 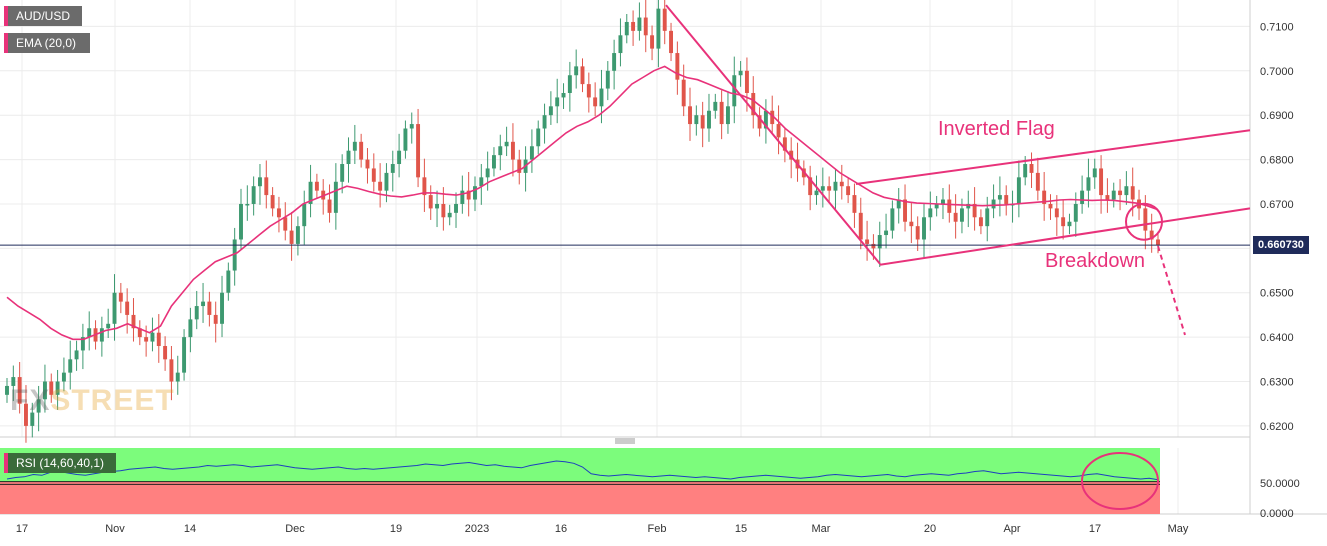 I want to click on downtrend-line, so click(x=773, y=134).